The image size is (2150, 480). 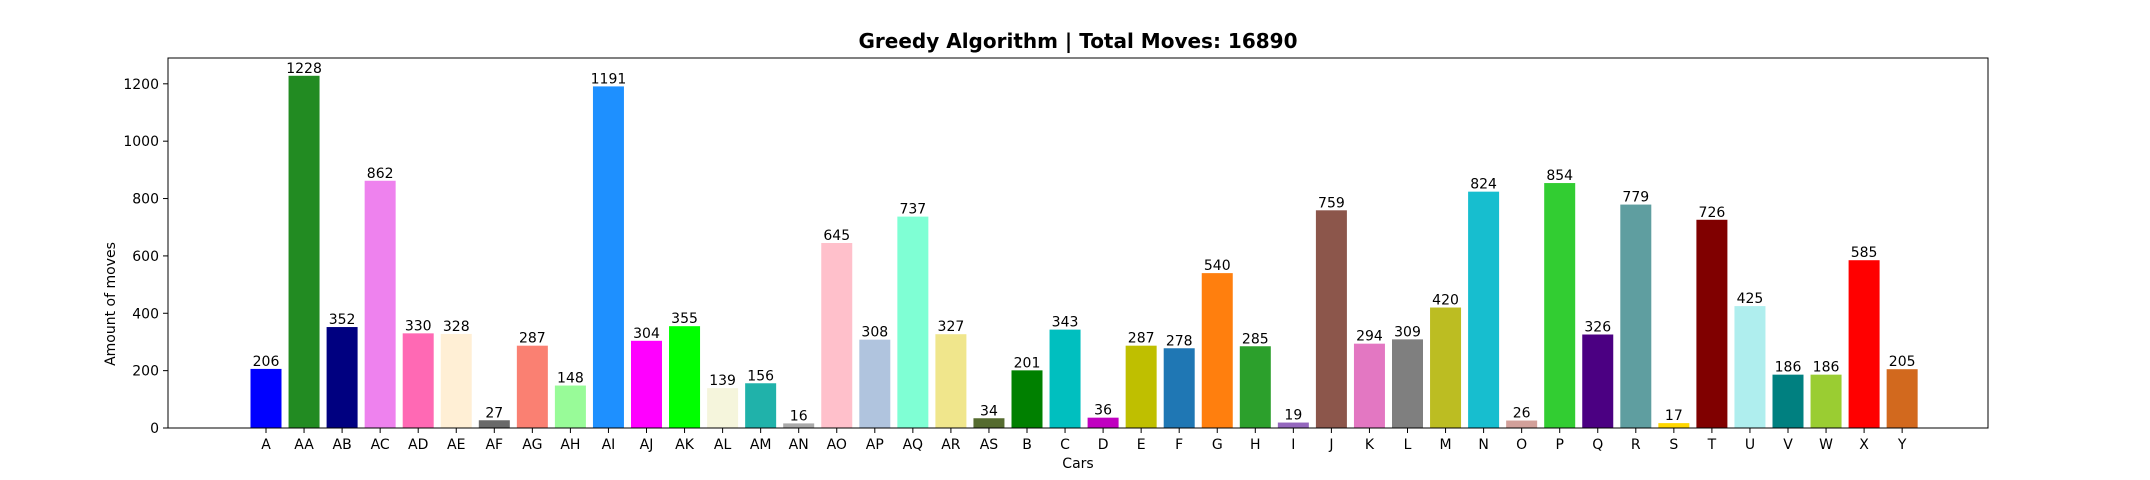 What do you see at coordinates (532, 445) in the screenshot?
I see `x-tick-label: AG` at bounding box center [532, 445].